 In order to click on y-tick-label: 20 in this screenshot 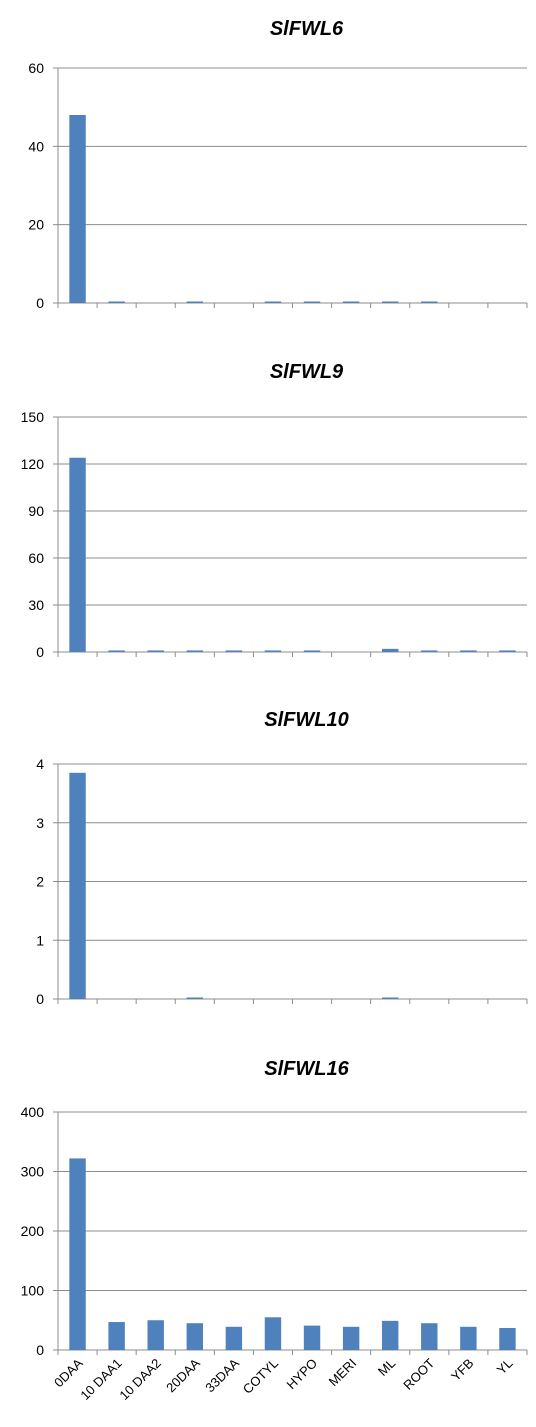, I will do `click(36, 225)`.